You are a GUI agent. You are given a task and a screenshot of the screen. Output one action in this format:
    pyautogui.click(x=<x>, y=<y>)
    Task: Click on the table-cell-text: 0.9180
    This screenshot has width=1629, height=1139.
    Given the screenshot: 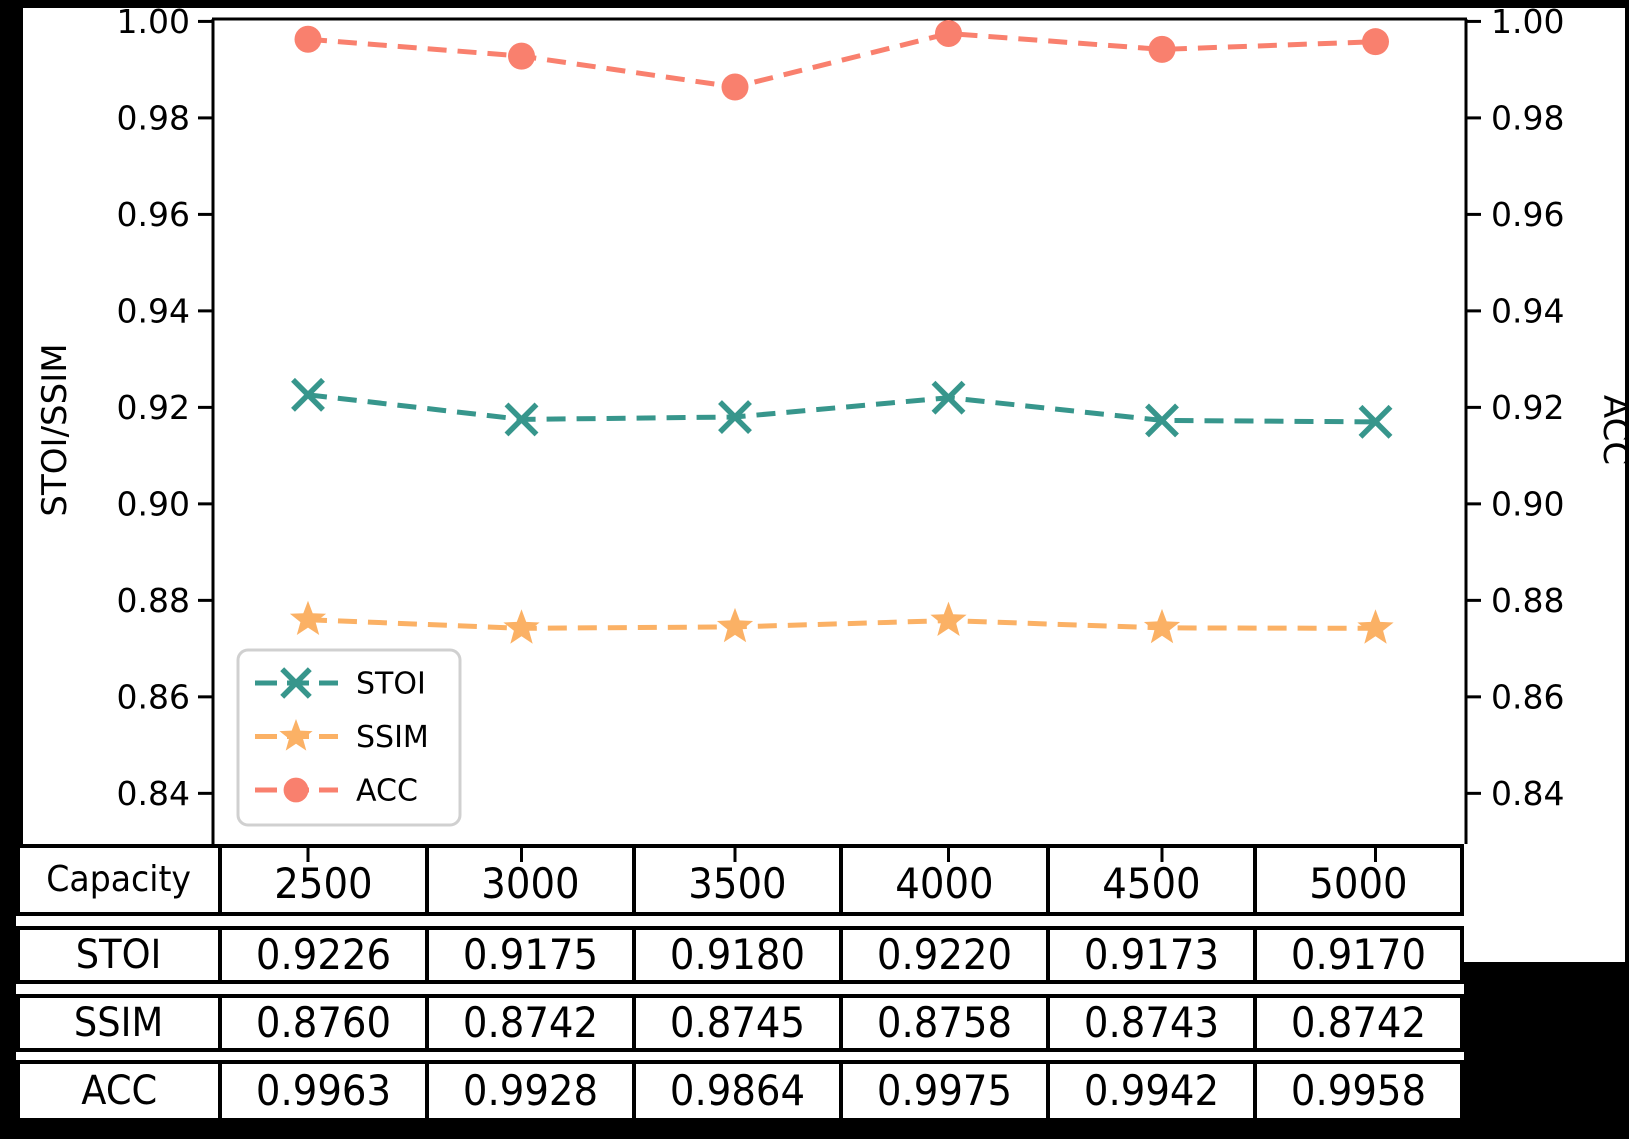 What is the action you would take?
    pyautogui.click(x=737, y=954)
    